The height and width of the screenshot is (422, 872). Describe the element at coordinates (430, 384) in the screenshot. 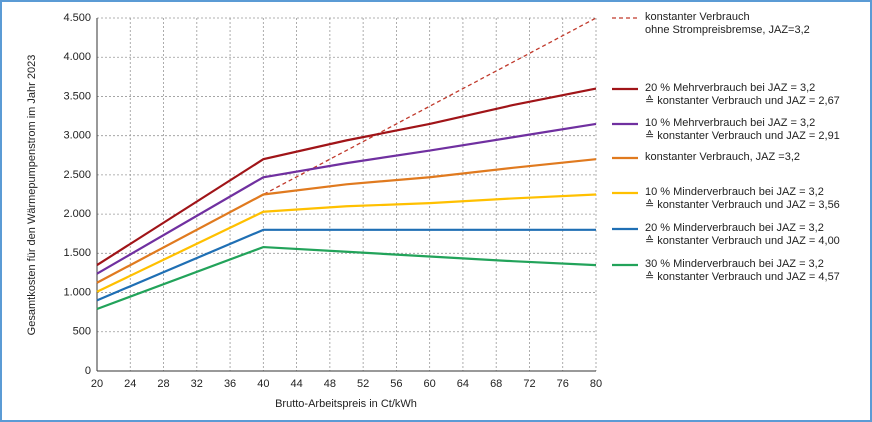

I see `x-tick-label: 60` at that location.